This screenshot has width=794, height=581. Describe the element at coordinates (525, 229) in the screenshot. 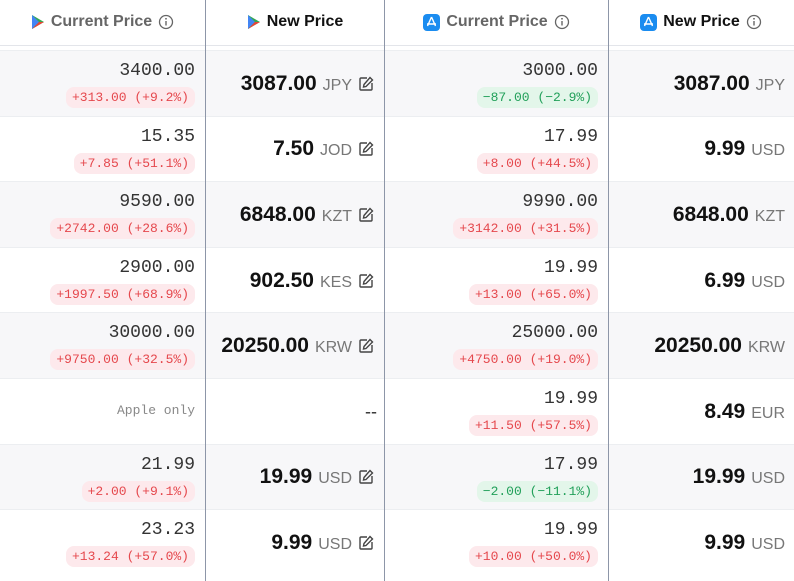

I see `price-change-badge: +3142.00 (+31.5%)` at that location.